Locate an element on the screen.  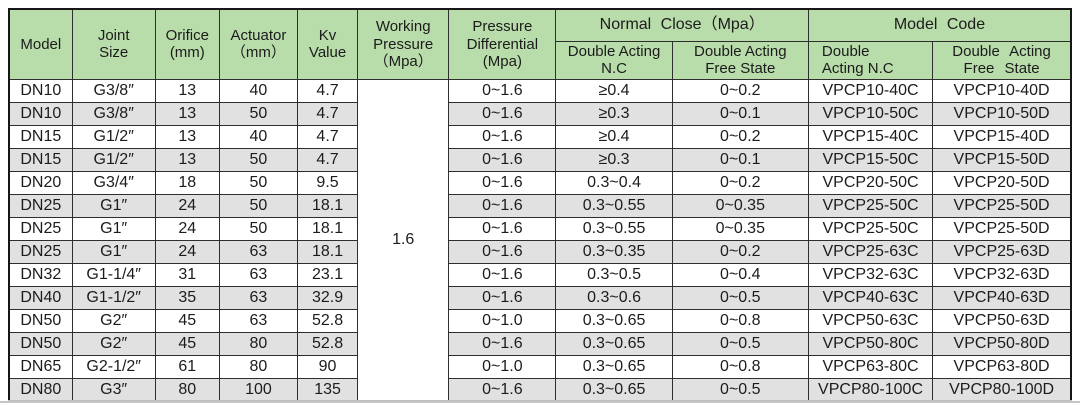
col-header-joint-size: Joint Size is located at coordinates (113, 44).